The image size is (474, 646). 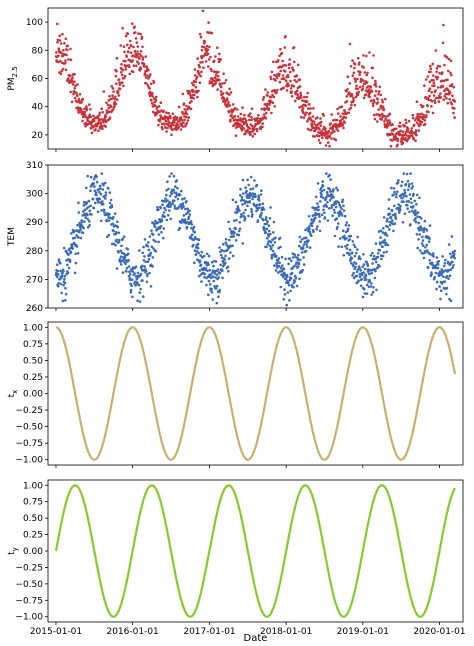 I want to click on y-tick-label: −0.75, so click(x=29, y=601).